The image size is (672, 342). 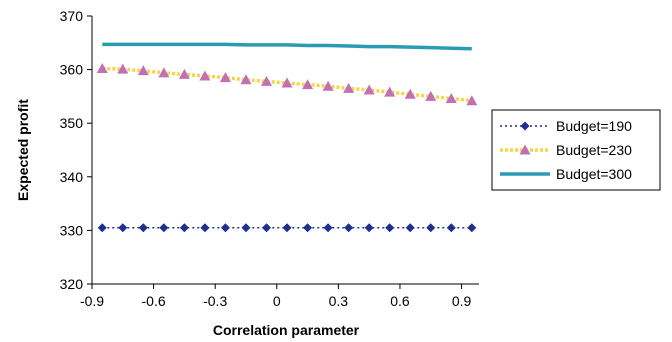 What do you see at coordinates (72, 123) in the screenshot?
I see `y-tick-label: 350` at bounding box center [72, 123].